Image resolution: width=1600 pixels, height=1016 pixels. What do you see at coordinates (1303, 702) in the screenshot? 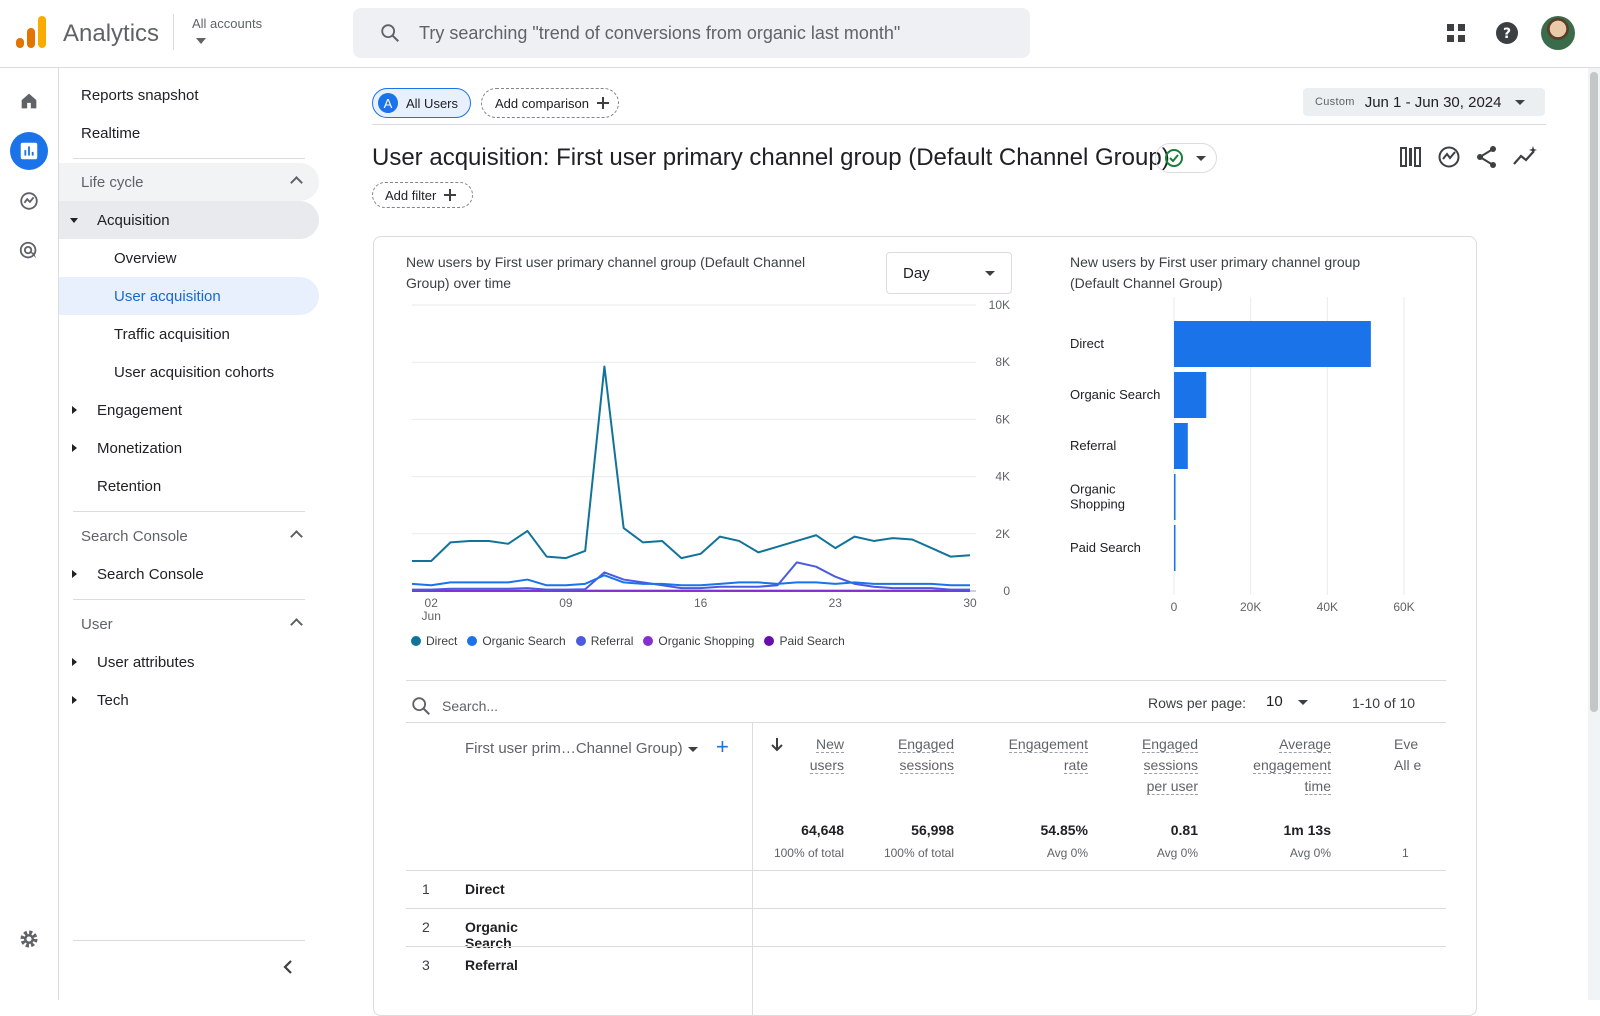
I see `rows-per-page-caret-icon` at bounding box center [1303, 702].